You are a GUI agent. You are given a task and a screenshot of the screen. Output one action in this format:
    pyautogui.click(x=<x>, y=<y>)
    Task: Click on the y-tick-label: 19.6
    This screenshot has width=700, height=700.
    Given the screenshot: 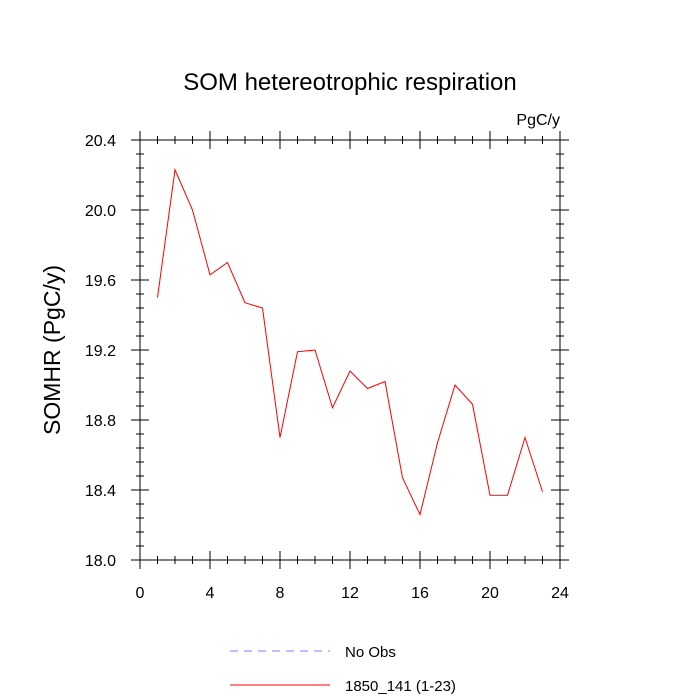 What is the action you would take?
    pyautogui.click(x=100, y=281)
    